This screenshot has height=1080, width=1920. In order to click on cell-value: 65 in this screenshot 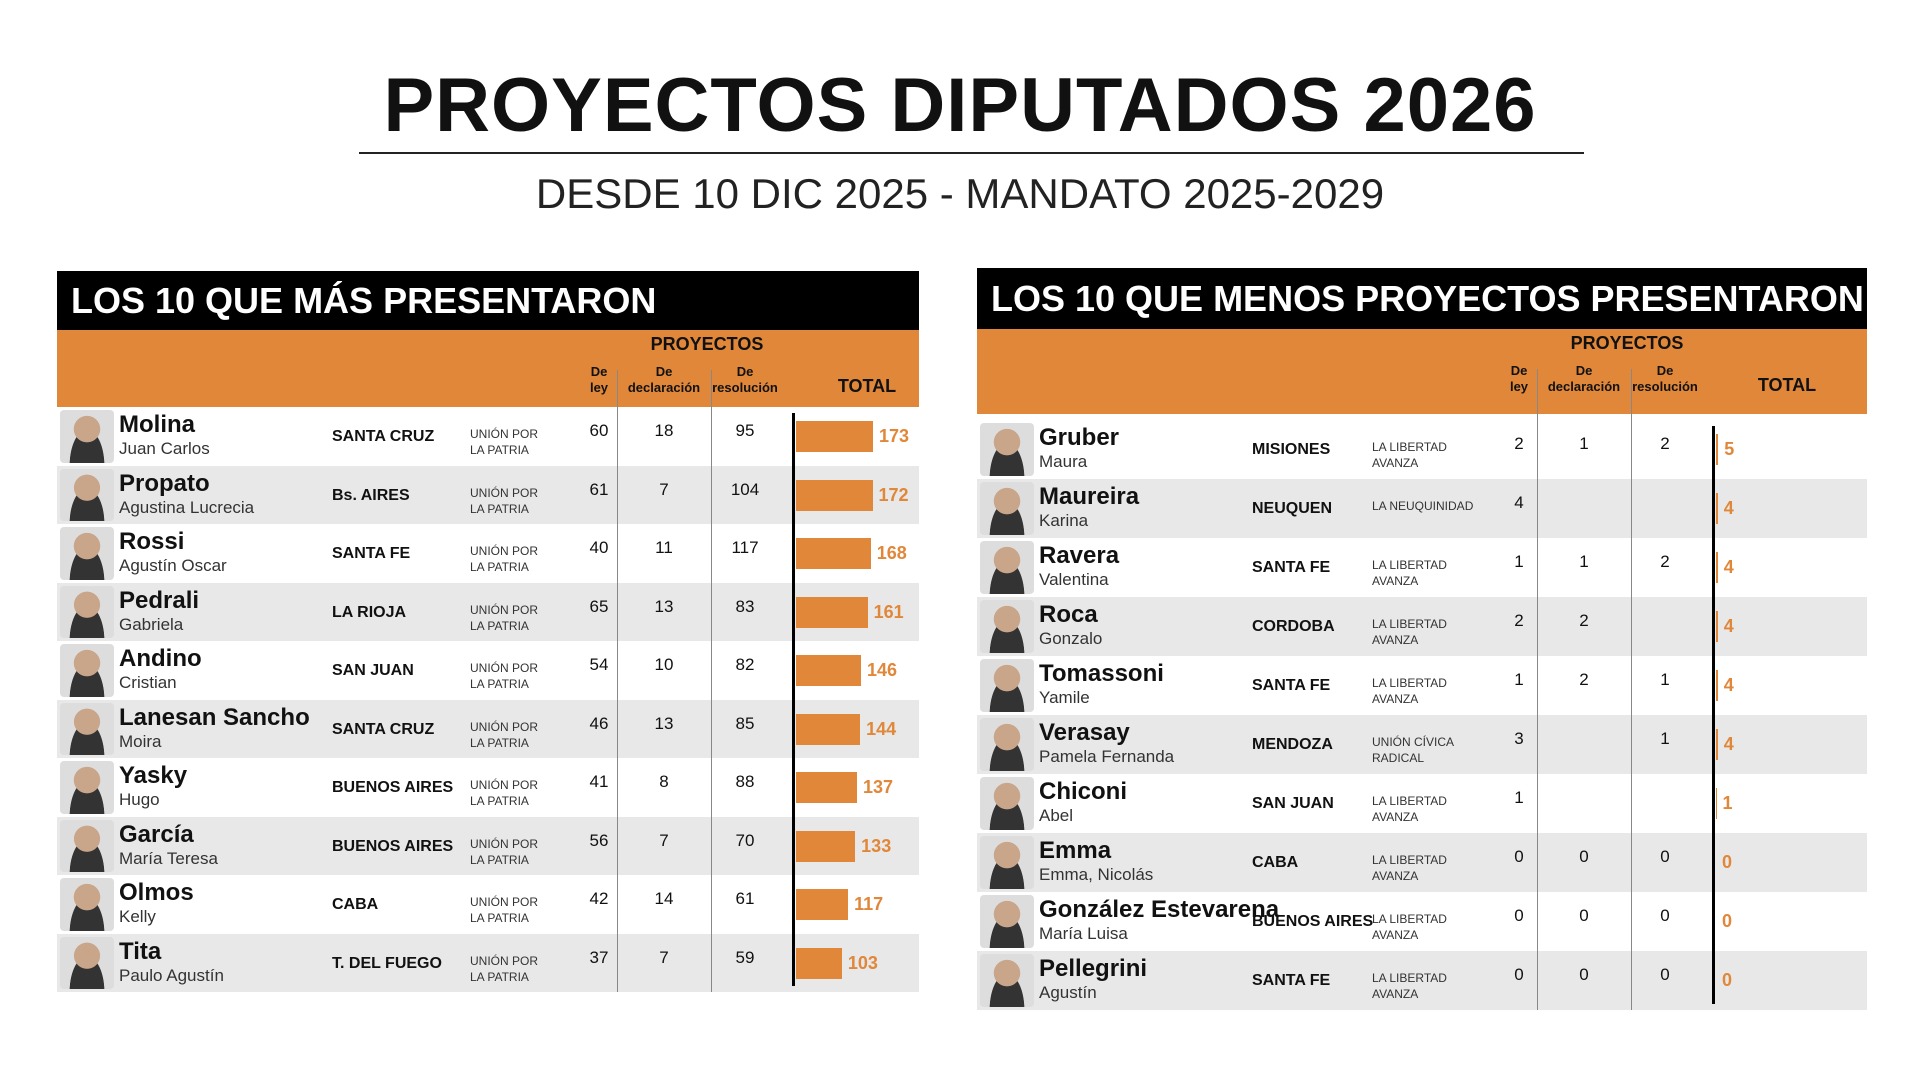, I will do `click(599, 606)`.